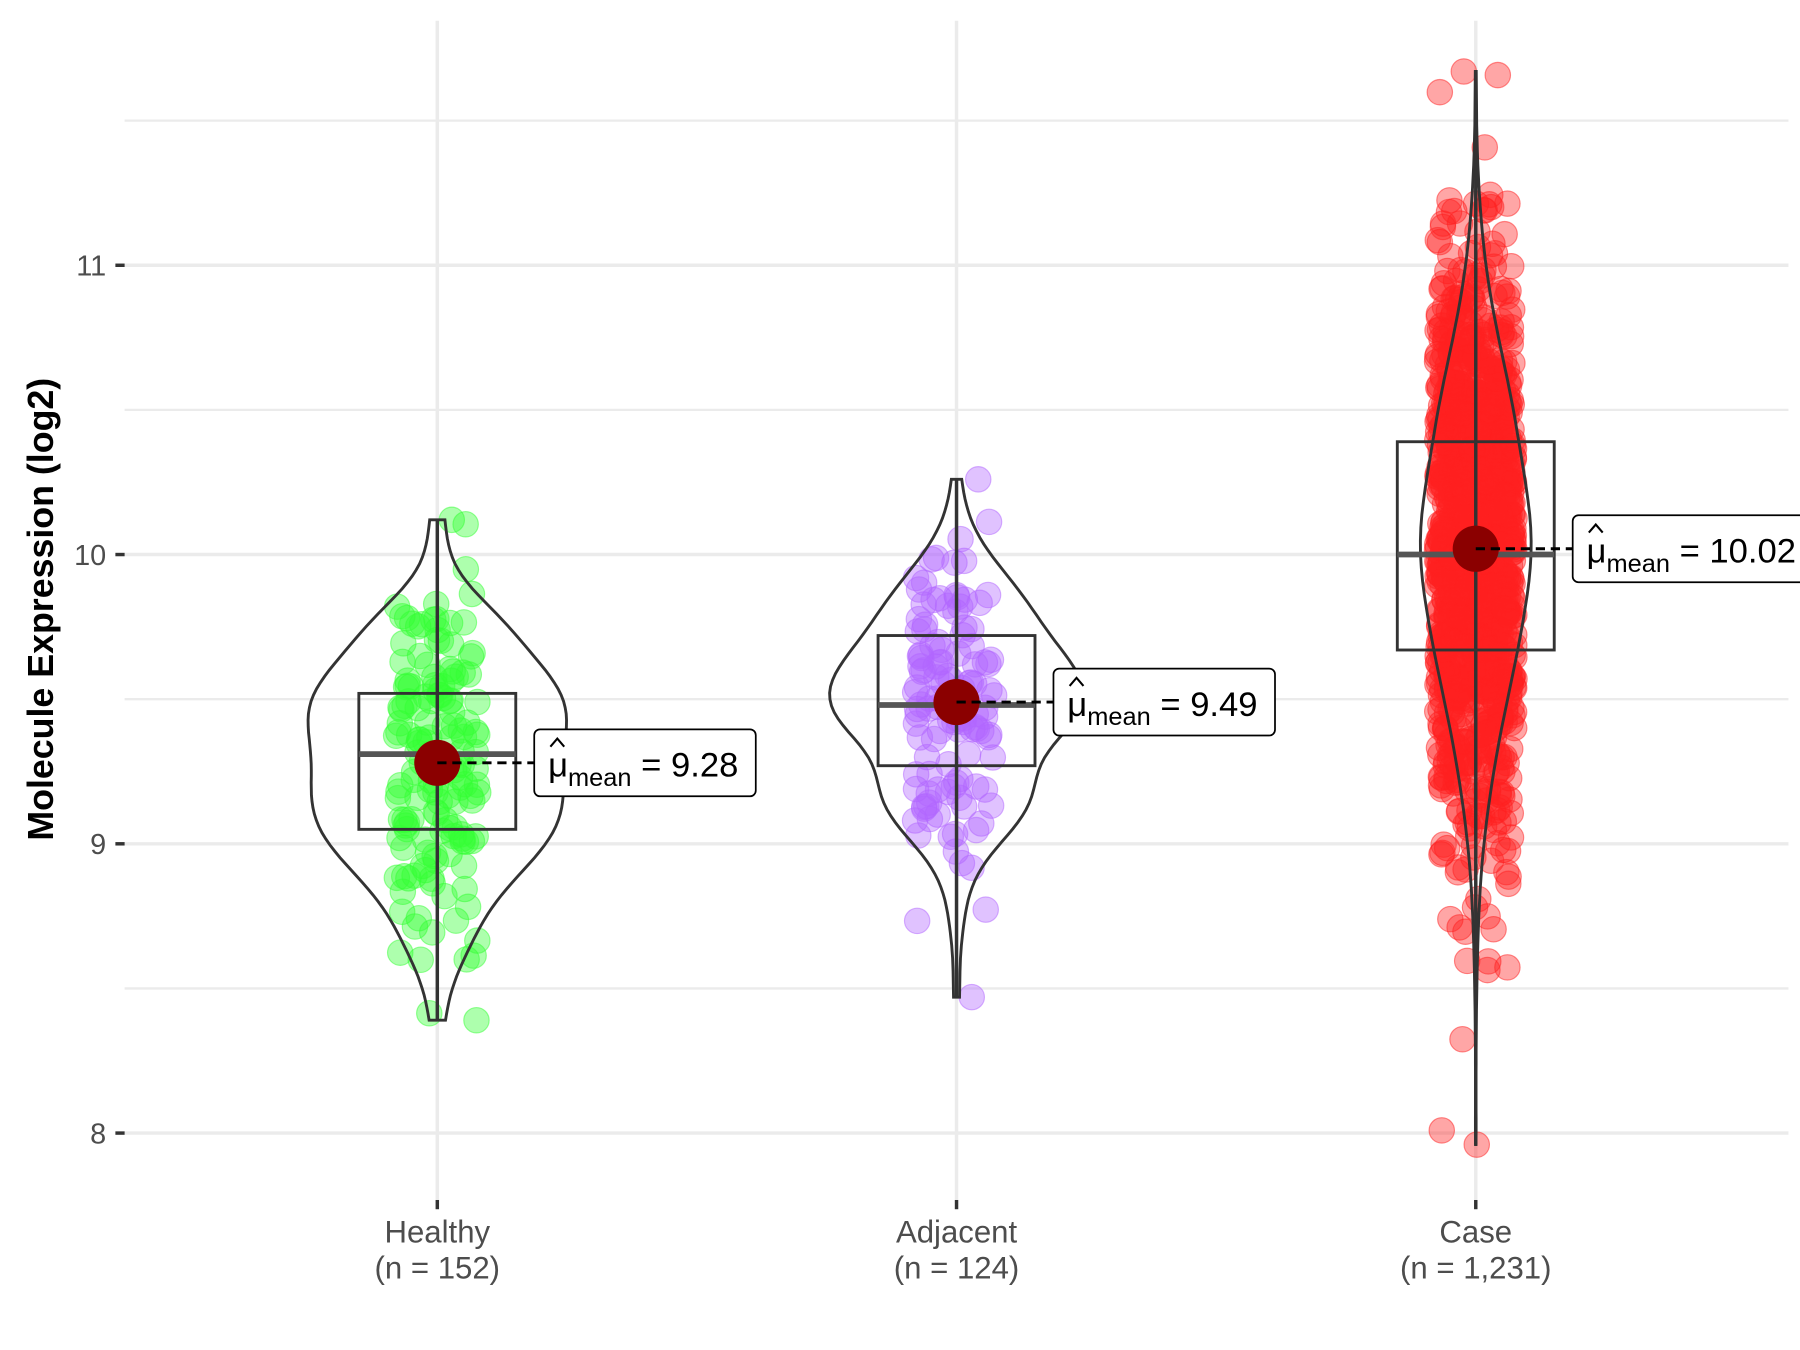 The width and height of the screenshot is (1800, 1350). Describe the element at coordinates (957, 1232) in the screenshot. I see `x-tick-label: Adjacent` at that location.